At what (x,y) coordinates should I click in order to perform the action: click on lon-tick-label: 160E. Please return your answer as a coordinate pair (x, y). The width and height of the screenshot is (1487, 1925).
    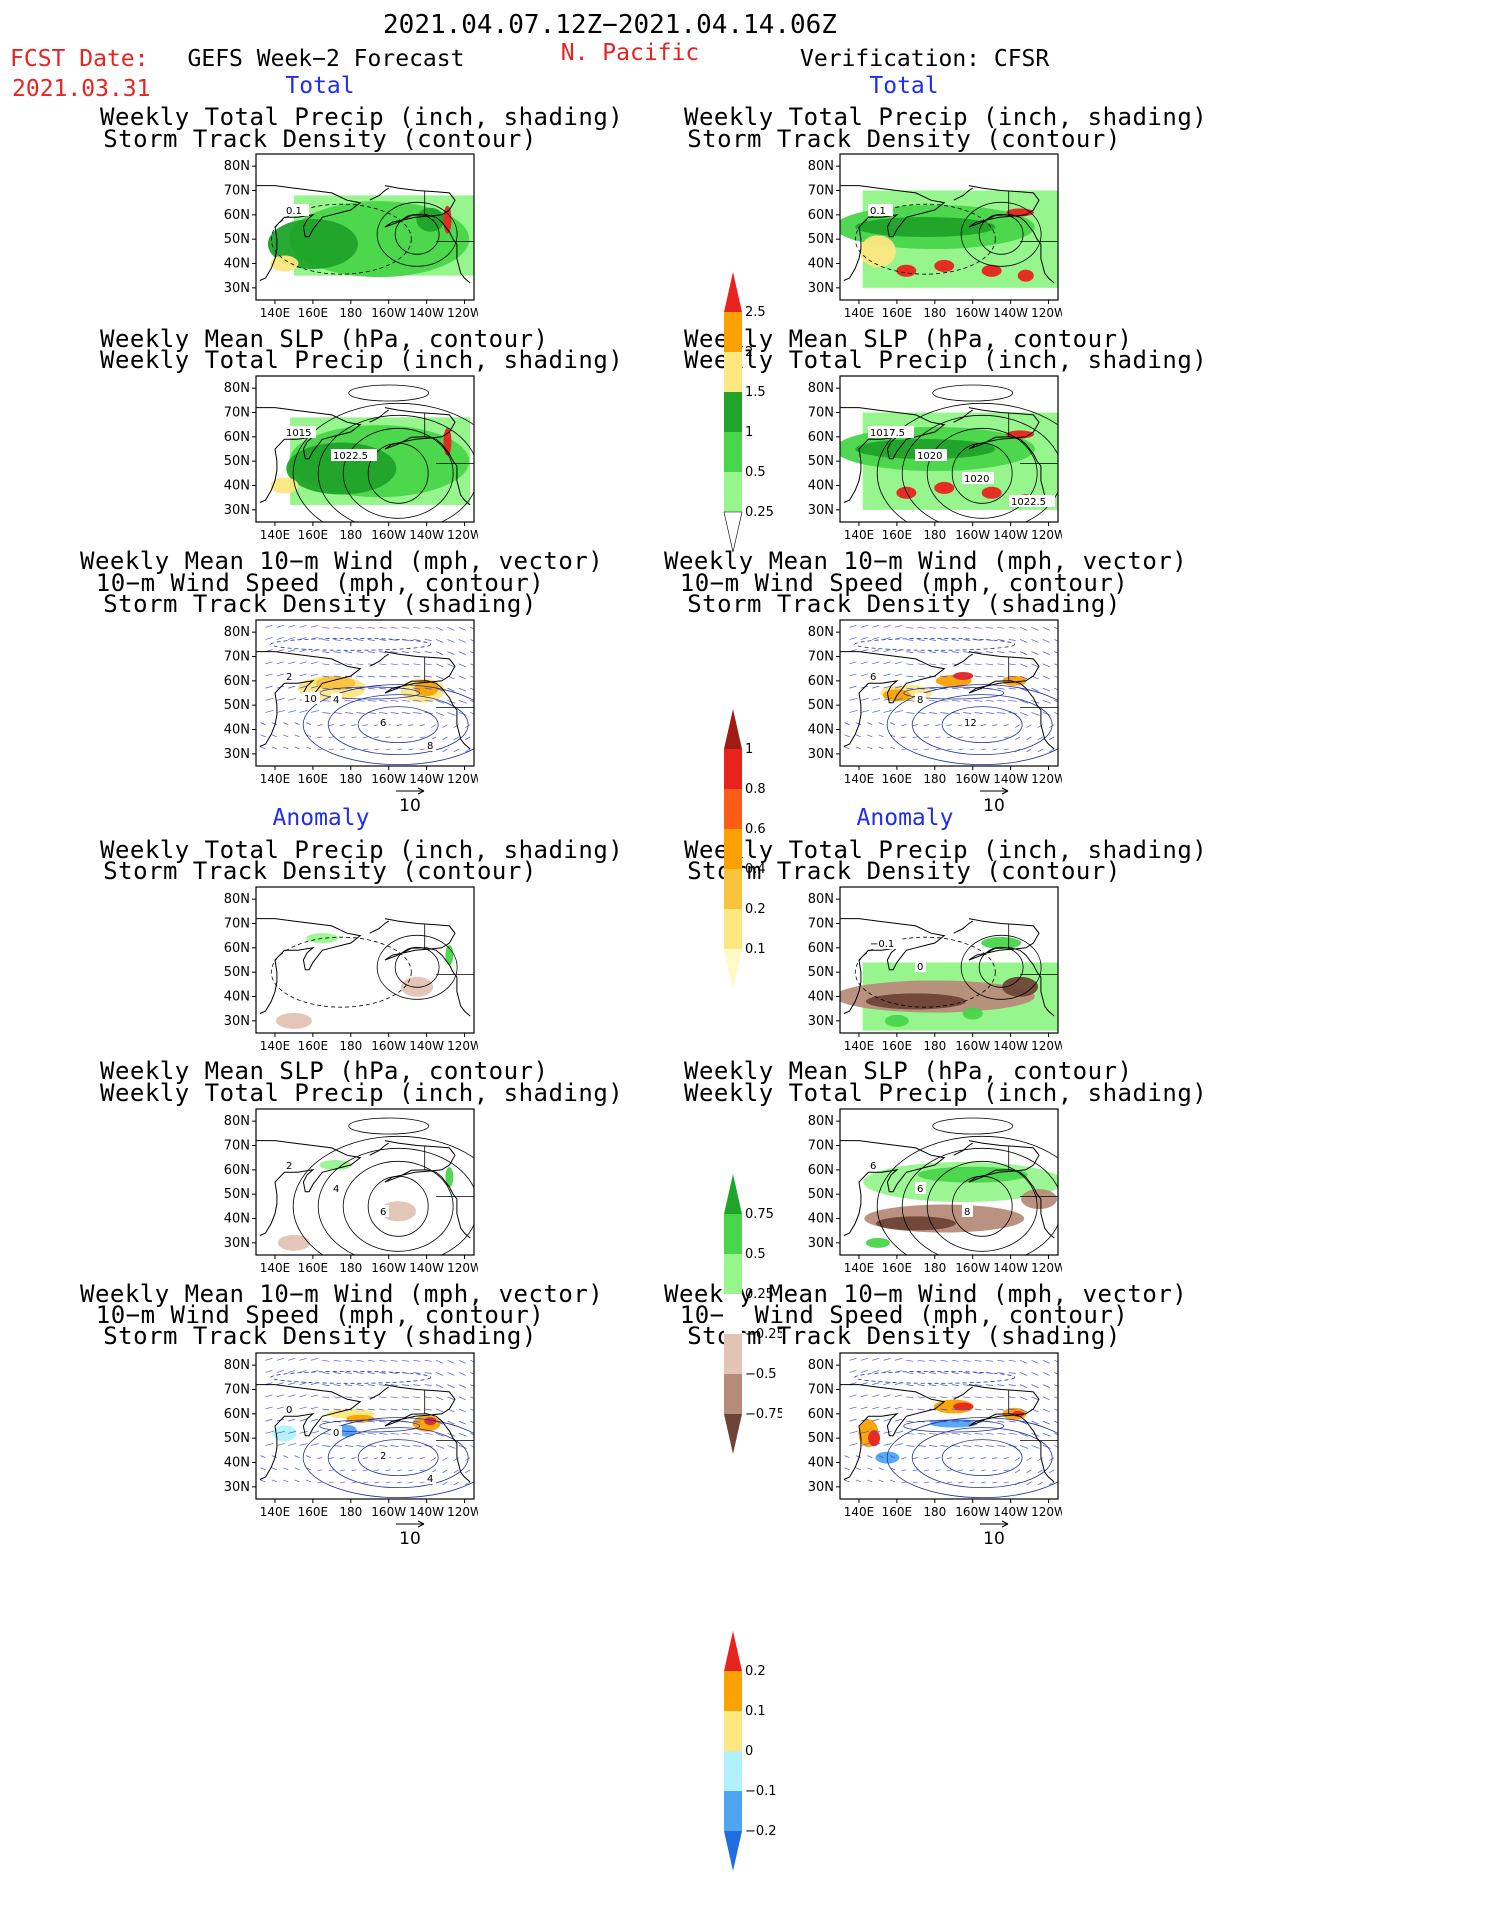
    Looking at the image, I should click on (313, 535).